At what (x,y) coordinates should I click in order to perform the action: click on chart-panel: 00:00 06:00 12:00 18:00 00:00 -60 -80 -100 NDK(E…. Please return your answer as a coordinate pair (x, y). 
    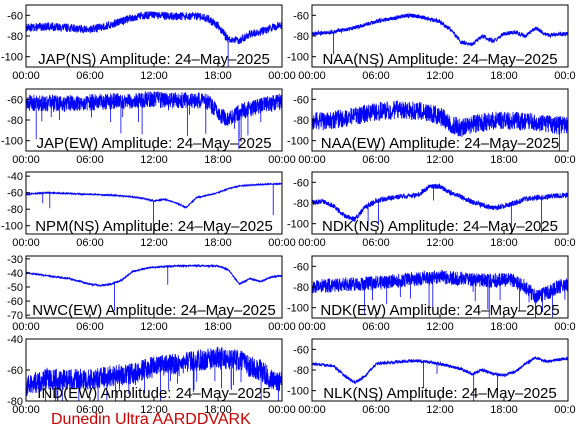
    Looking at the image, I should click on (431, 294).